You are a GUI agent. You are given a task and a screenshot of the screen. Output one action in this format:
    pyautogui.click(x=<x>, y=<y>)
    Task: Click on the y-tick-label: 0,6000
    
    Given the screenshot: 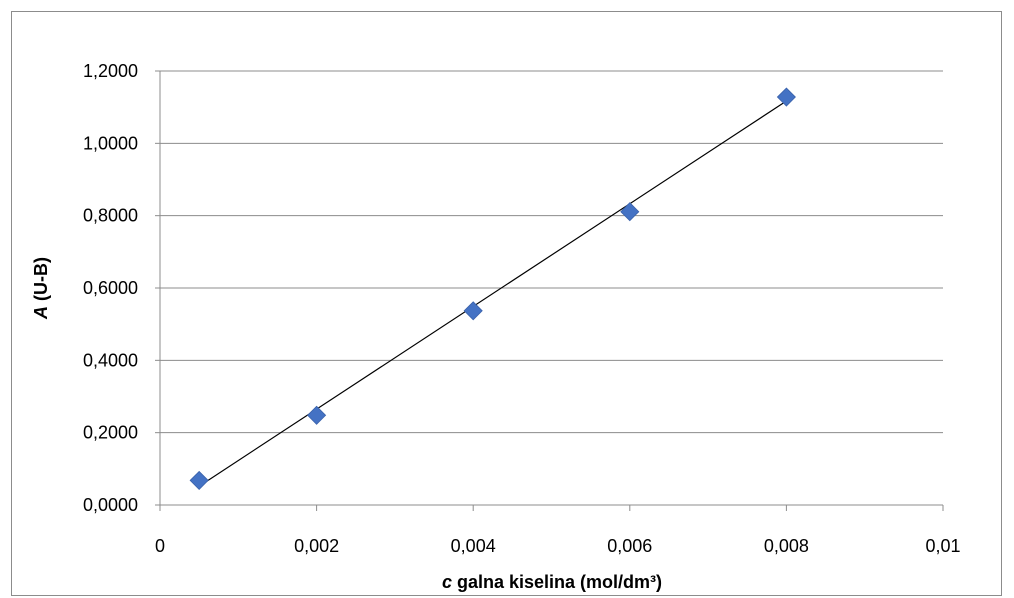 What is the action you would take?
    pyautogui.click(x=110, y=288)
    